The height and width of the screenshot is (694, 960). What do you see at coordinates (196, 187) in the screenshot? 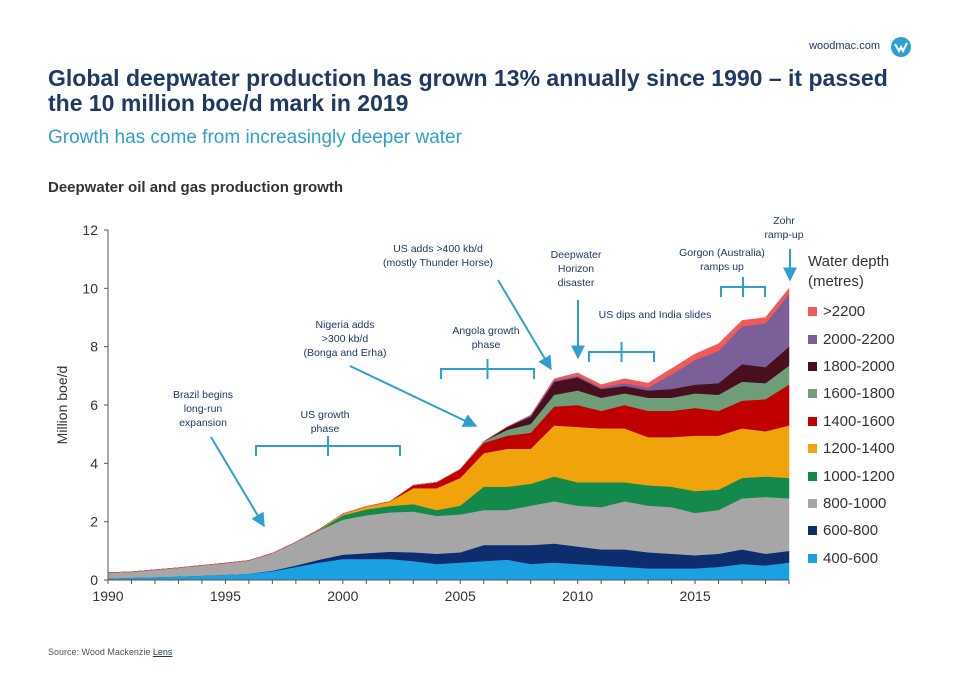
I see `chart-title: Deepwater oil and gas production growth` at bounding box center [196, 187].